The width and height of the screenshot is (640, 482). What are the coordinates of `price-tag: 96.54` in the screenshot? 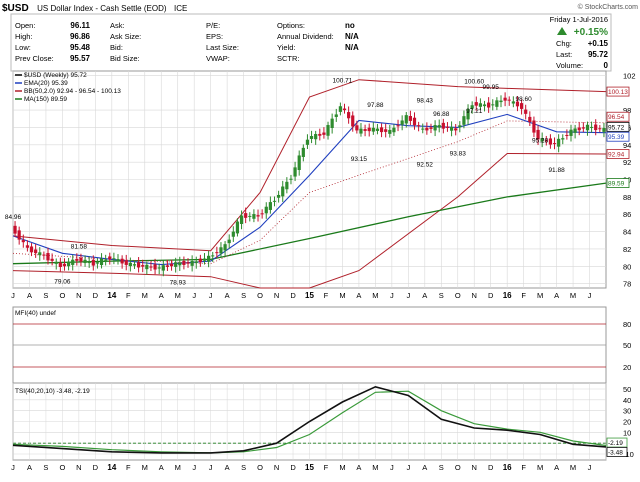 It's located at (616, 117).